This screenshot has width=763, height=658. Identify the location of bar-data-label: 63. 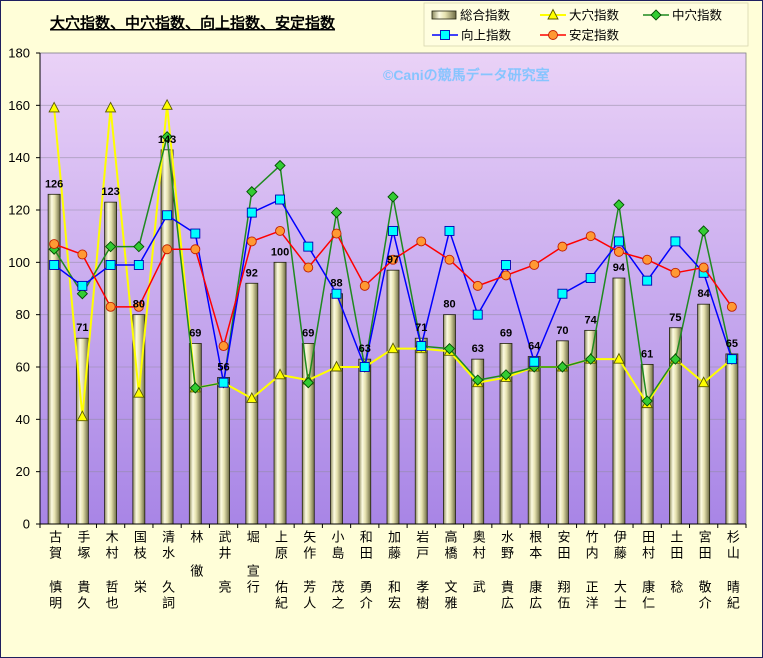
(478, 349).